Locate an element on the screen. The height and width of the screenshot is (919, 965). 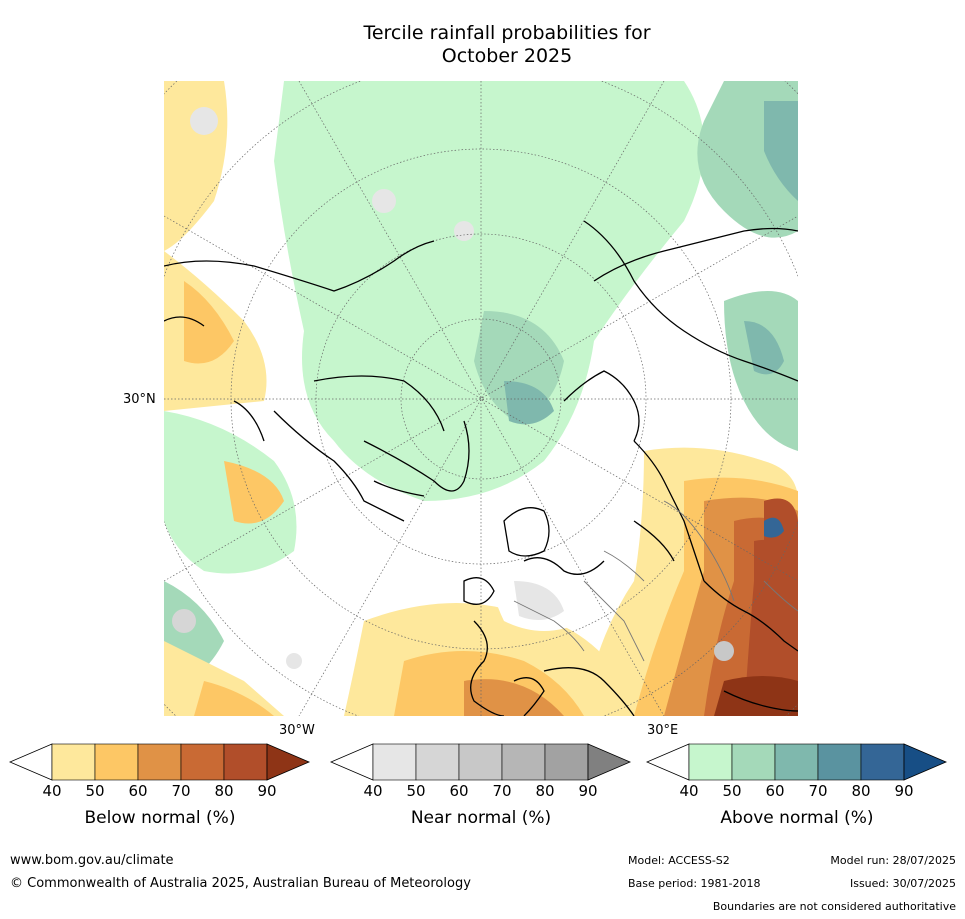
near-normal-caption: Near normal (%) is located at coordinates (481, 818).